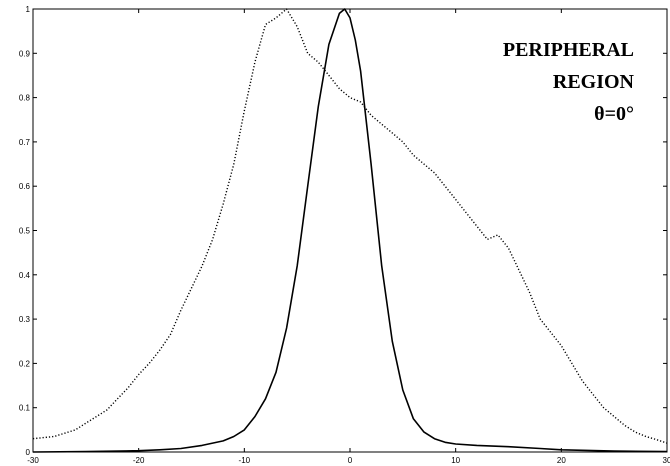 This screenshot has width=670, height=466. What do you see at coordinates (139, 460) in the screenshot?
I see `x-tick-label: -20` at bounding box center [139, 460].